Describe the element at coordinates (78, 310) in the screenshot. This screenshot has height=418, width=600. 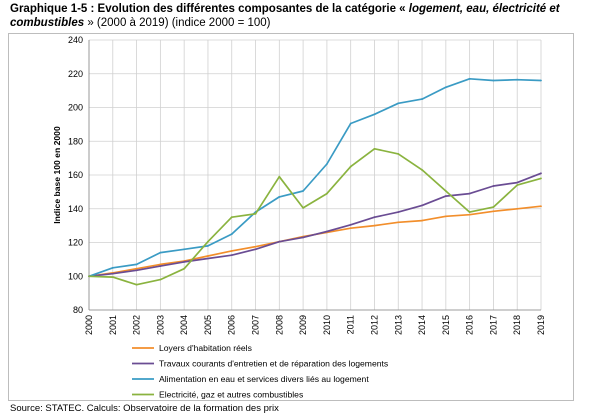
I see `y-tick-label-80: 80` at that location.